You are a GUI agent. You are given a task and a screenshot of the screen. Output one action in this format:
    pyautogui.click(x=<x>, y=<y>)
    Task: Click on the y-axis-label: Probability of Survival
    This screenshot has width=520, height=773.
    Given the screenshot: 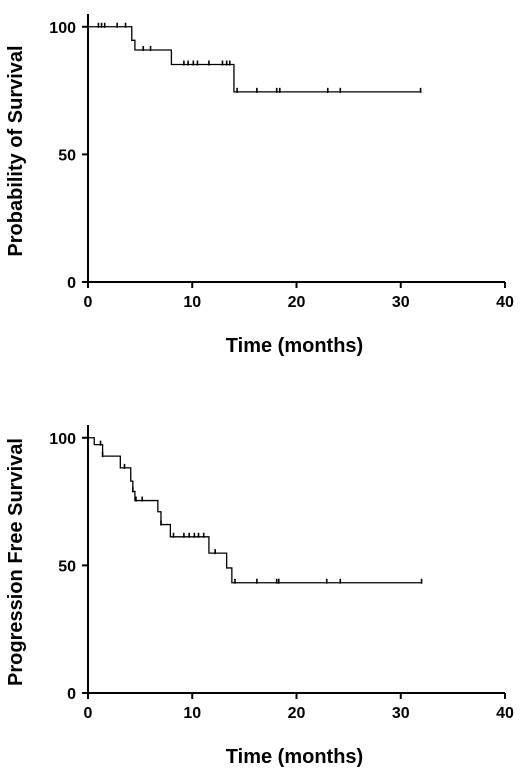 What is the action you would take?
    pyautogui.click(x=16, y=150)
    